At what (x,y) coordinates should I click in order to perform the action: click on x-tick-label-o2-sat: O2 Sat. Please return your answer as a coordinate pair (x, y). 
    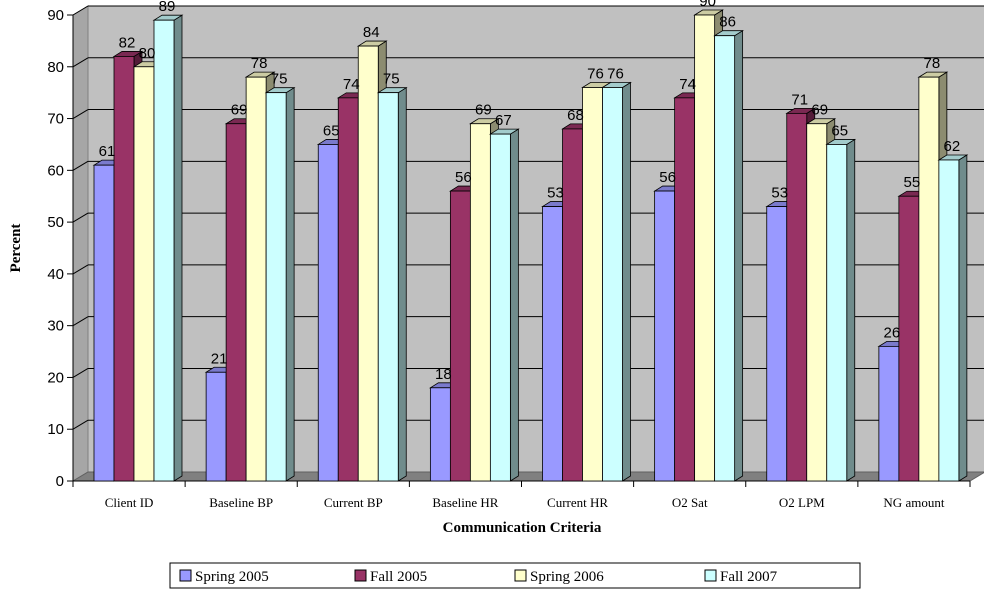
    Looking at the image, I should click on (690, 502).